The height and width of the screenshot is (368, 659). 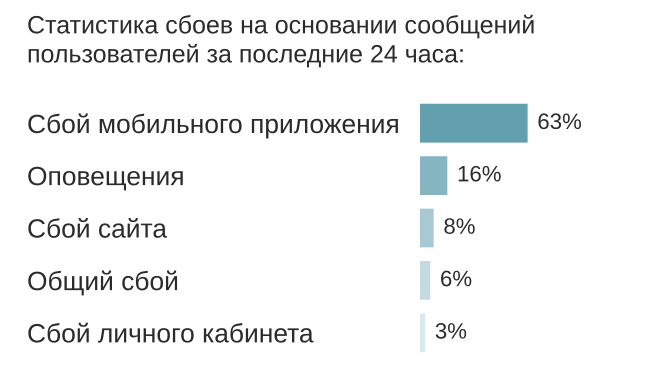 I want to click on y-tick-label: Оповещения, so click(x=105, y=178).